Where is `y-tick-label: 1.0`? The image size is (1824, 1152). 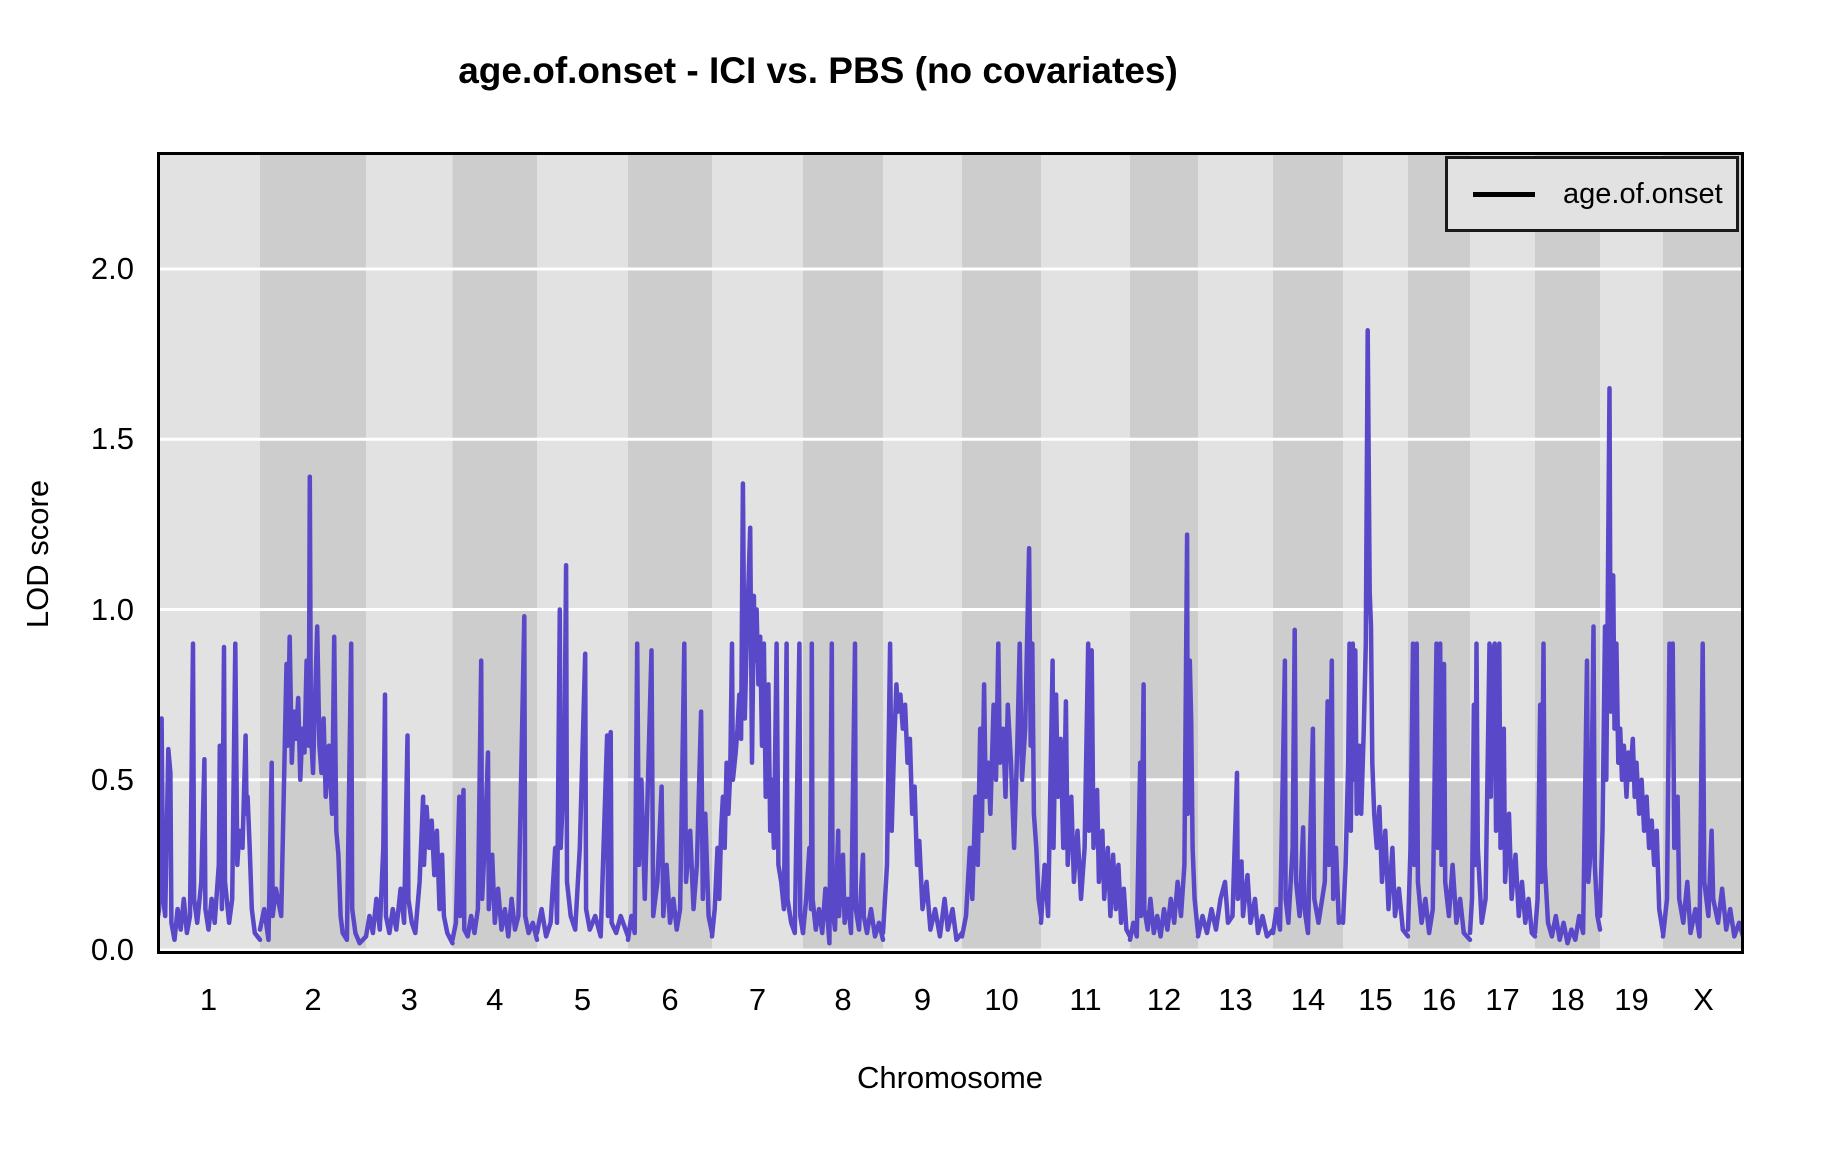
y-tick-label: 1.0 is located at coordinates (112, 609).